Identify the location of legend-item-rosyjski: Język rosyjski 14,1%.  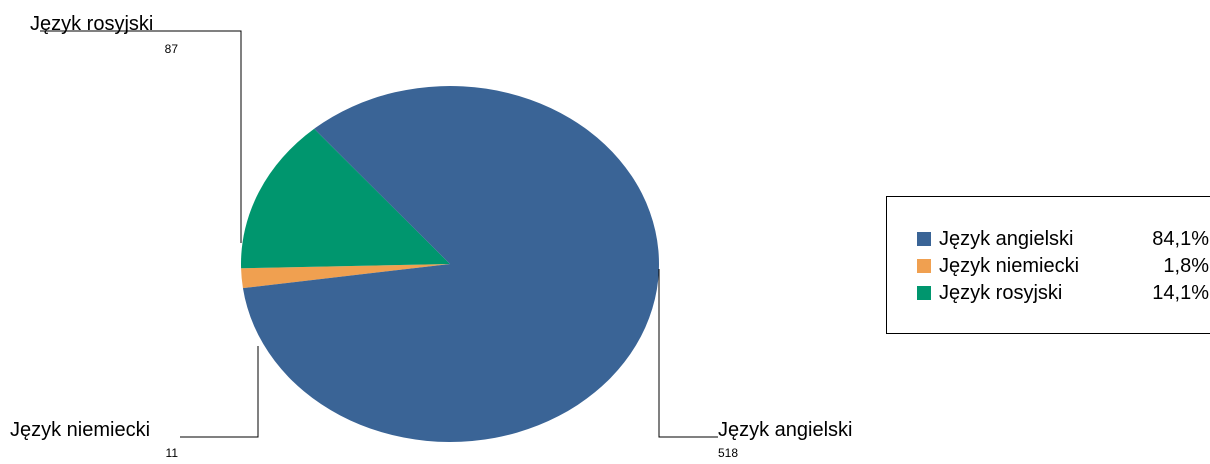
(1063, 293).